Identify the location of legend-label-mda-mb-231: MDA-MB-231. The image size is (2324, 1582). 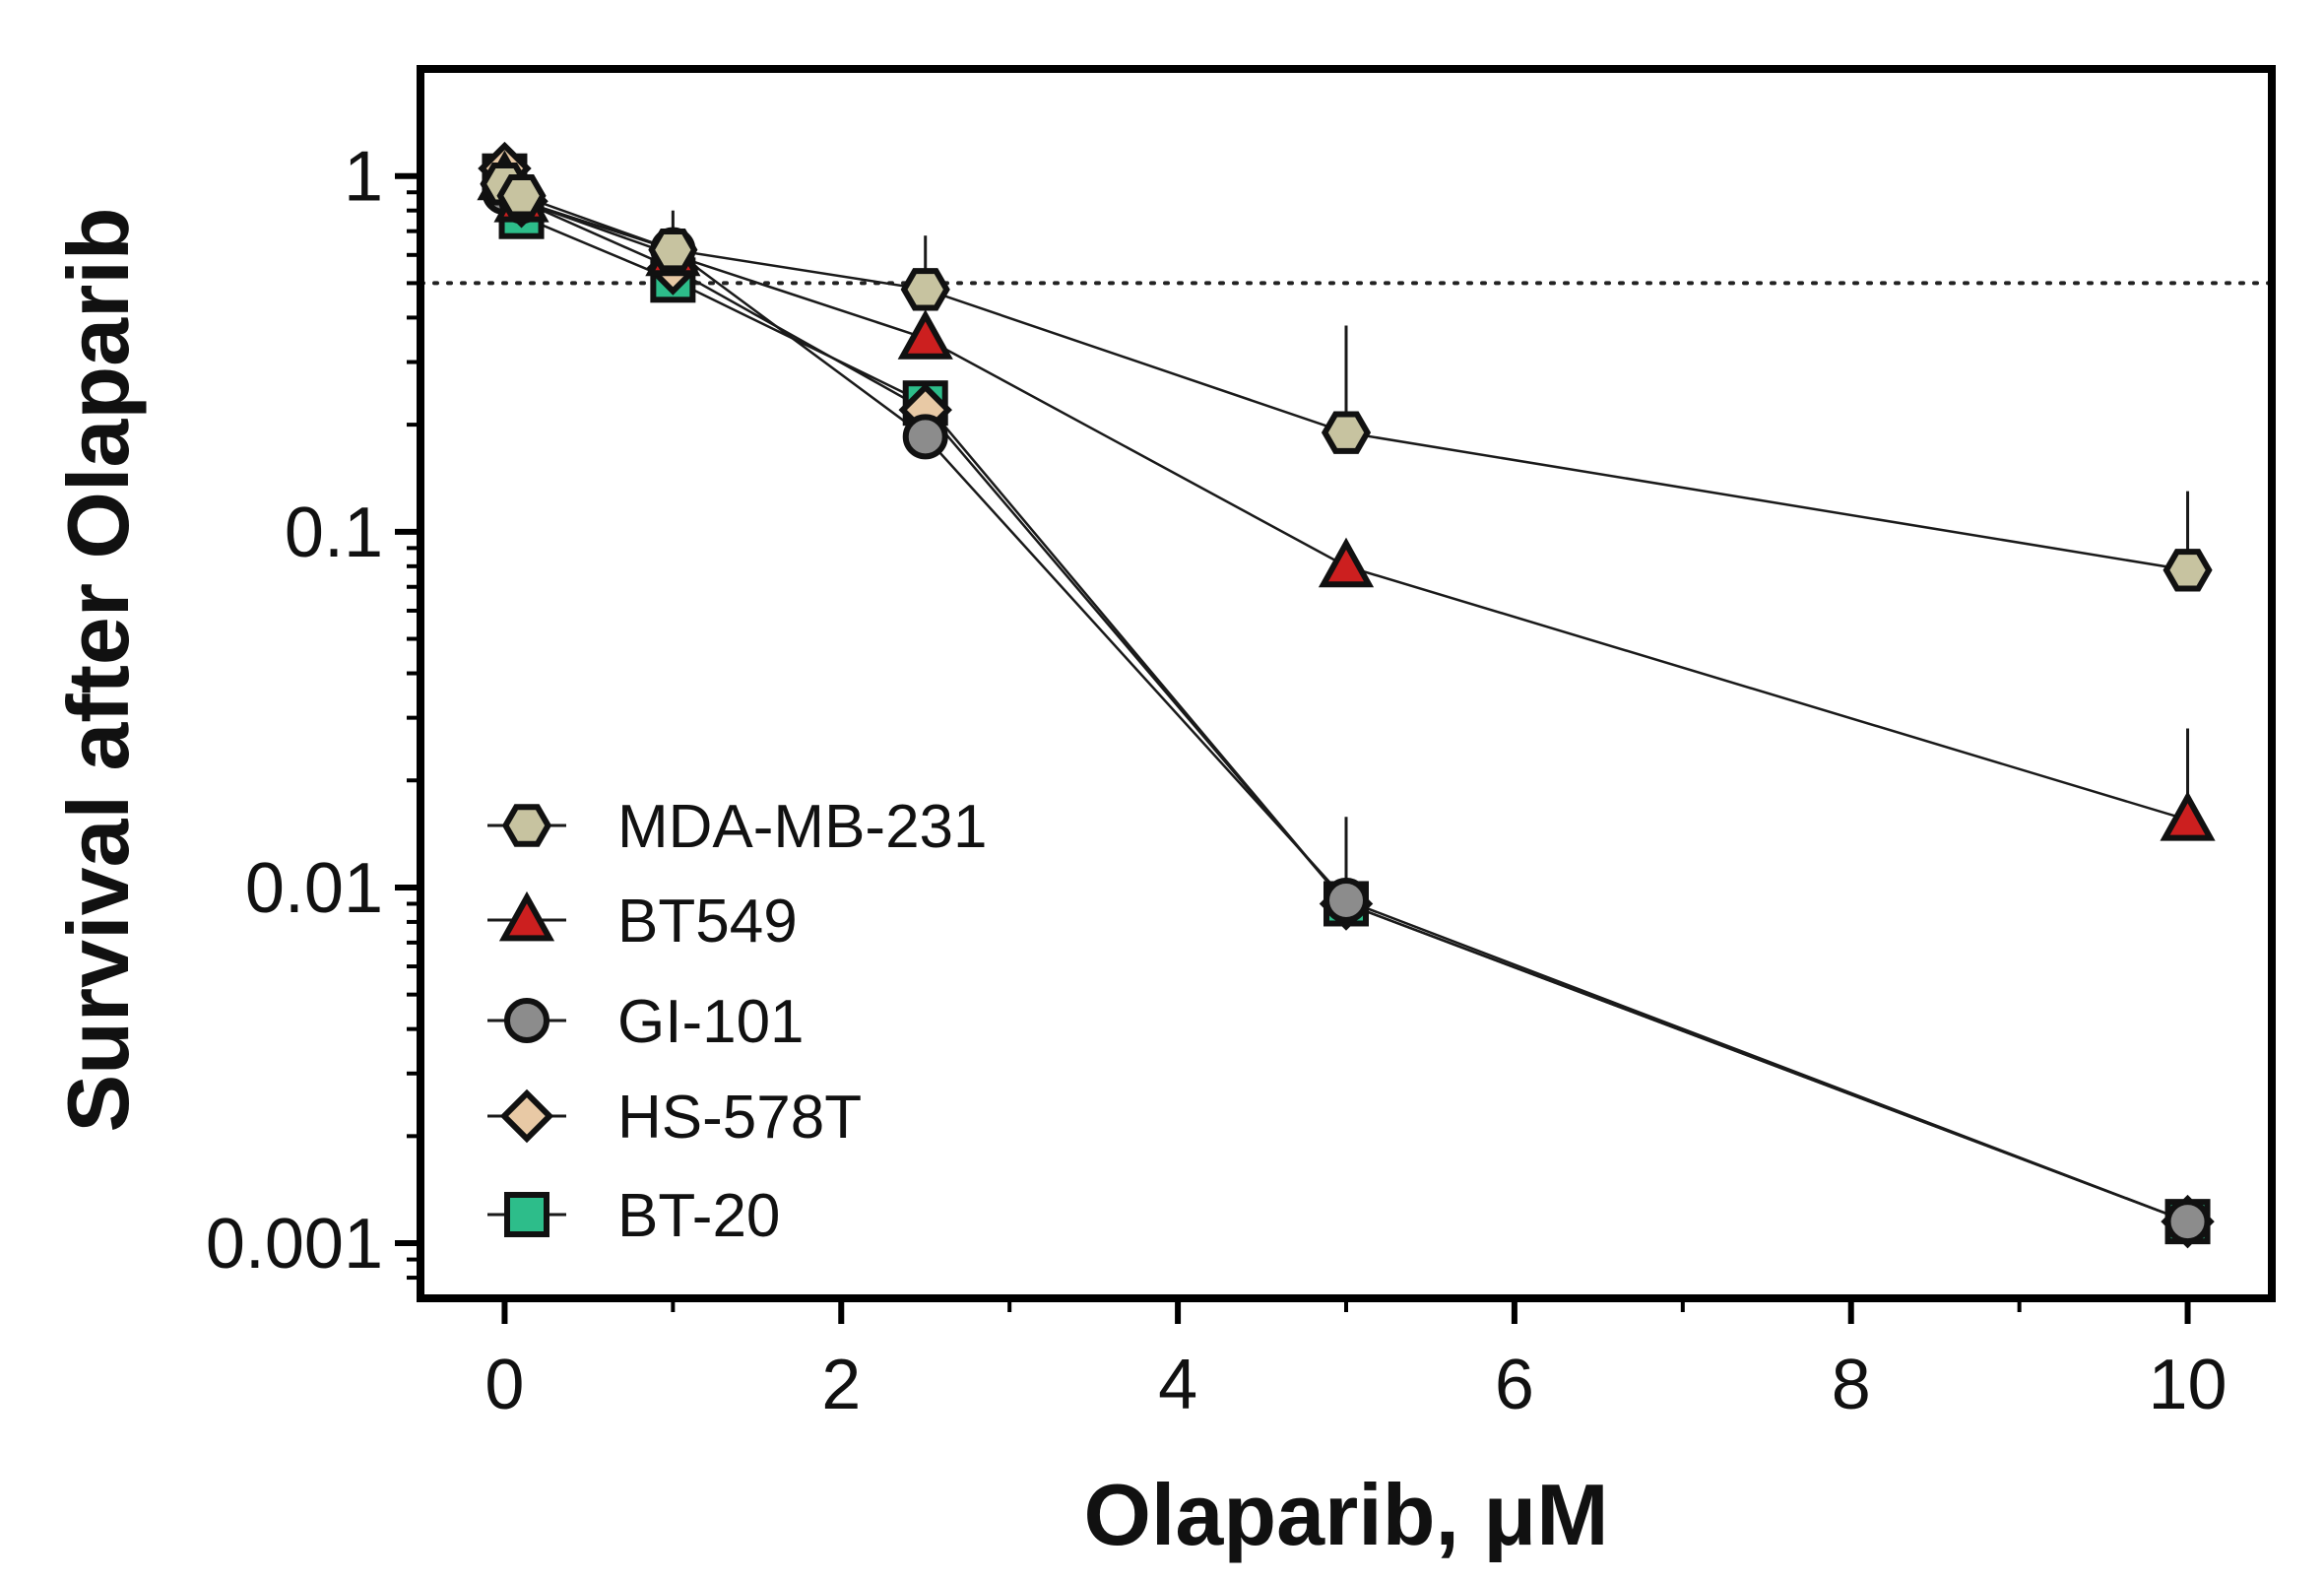
(803, 827).